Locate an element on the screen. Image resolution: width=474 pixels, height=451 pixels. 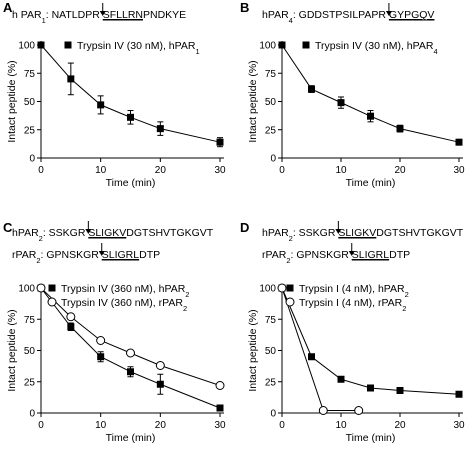
sequence-text: hPAR4: GDDSTPSILPAPR GYPGQV is located at coordinates (348, 17).